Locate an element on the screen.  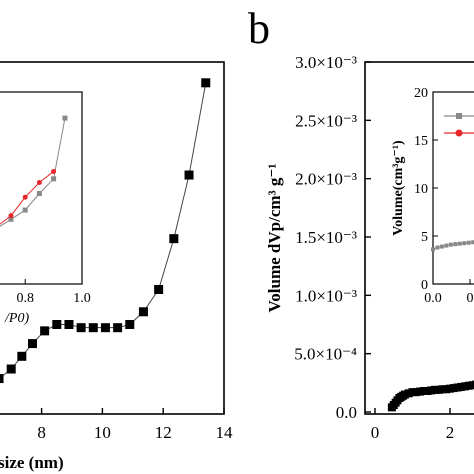
panel-b-inset-x-tick-label: 0.0 is located at coordinates (433, 298).